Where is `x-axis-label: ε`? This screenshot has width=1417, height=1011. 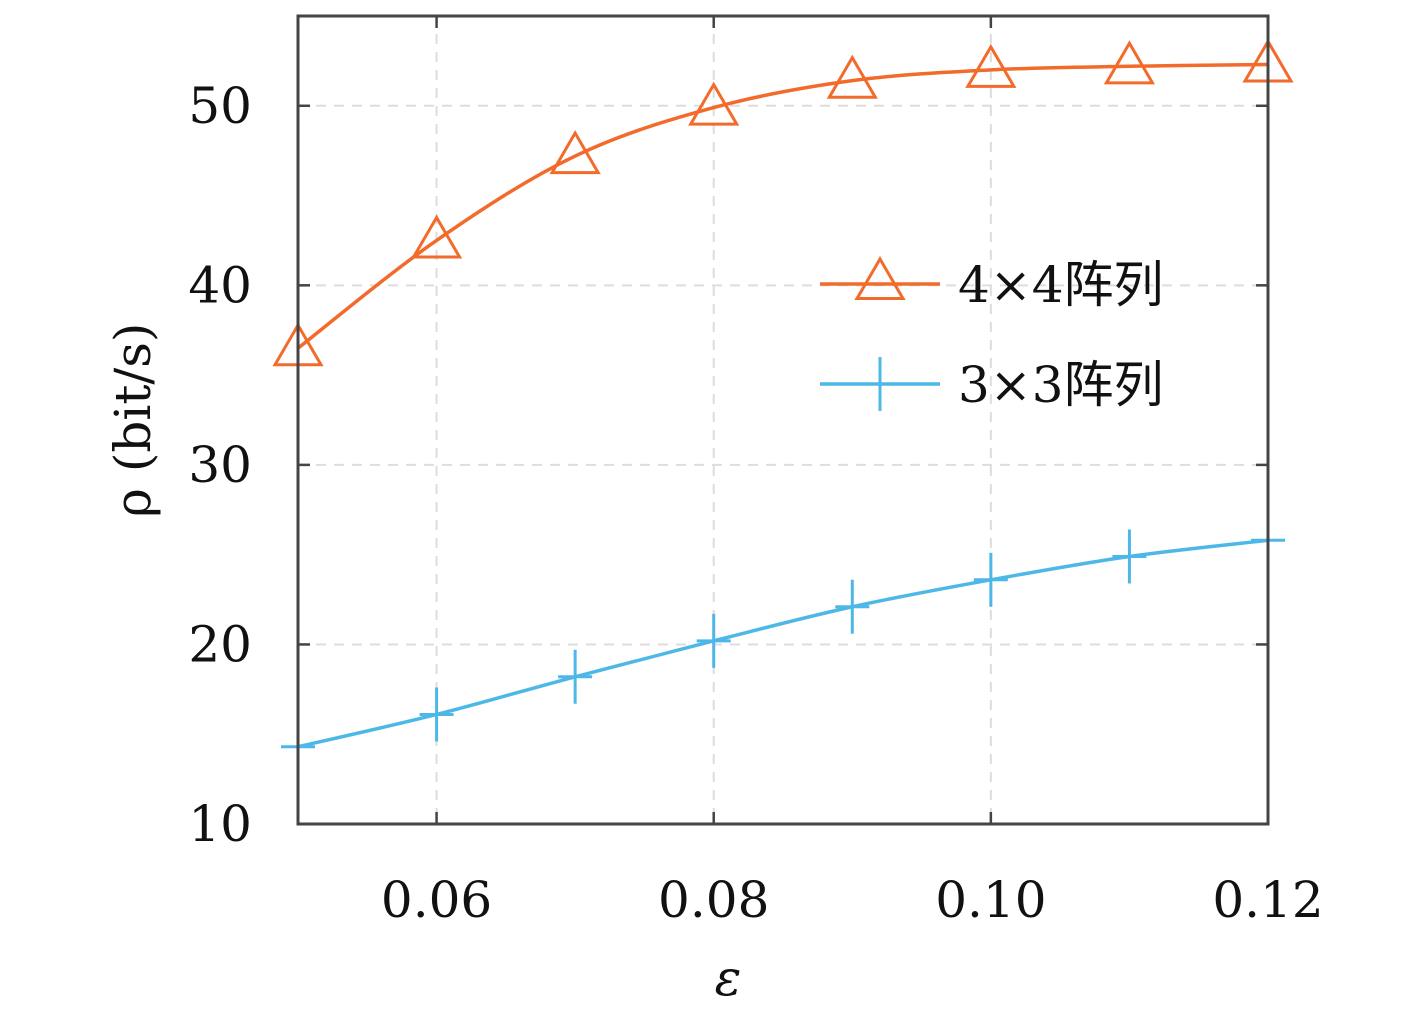 x-axis-label: ε is located at coordinates (728, 978).